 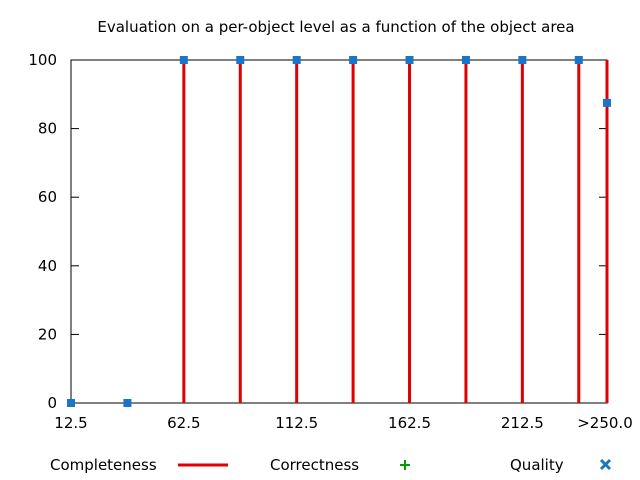 What do you see at coordinates (314, 465) in the screenshot?
I see `legend-label-correctness: Correctness` at bounding box center [314, 465].